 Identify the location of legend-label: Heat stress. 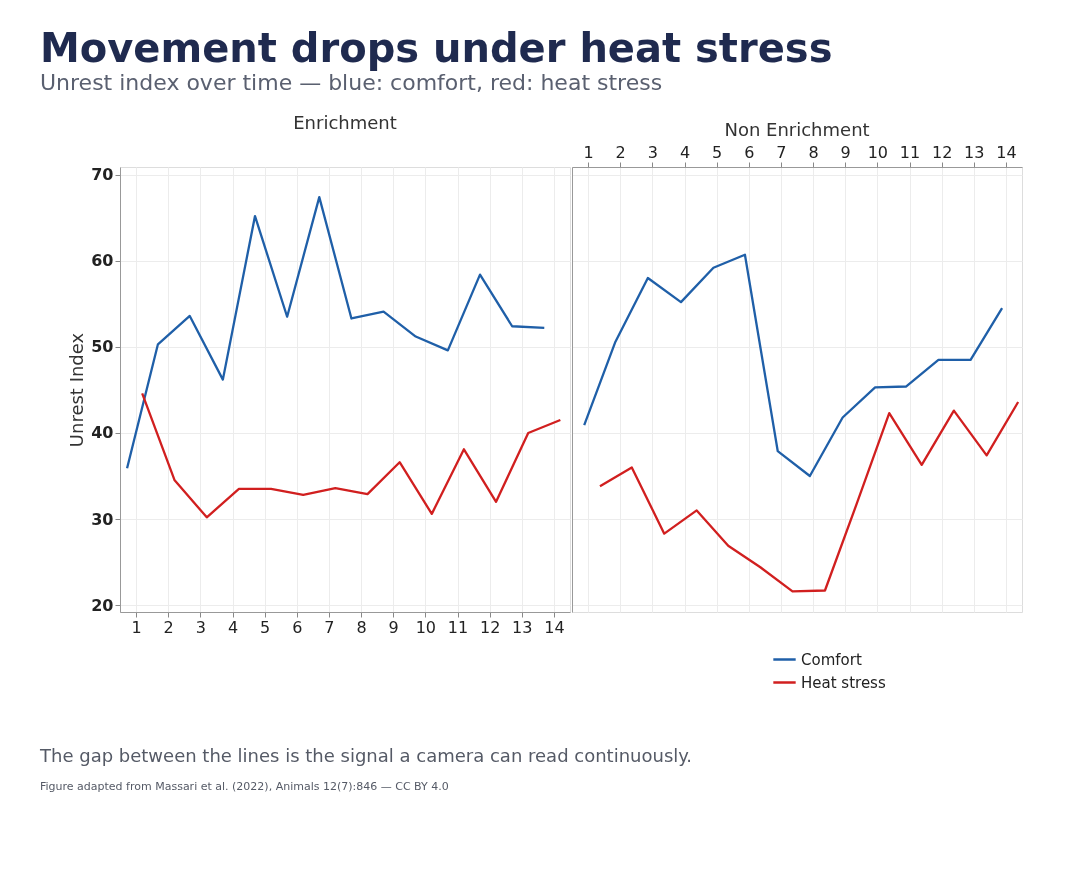
(843, 682).